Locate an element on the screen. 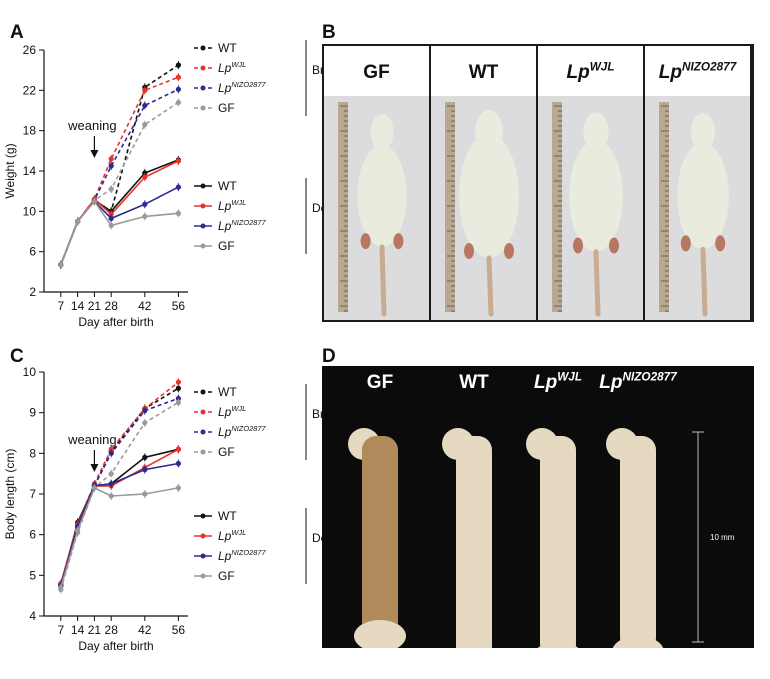 Image resolution: width=770 pixels, height=679 pixels. y-tick-label: 18 is located at coordinates (30, 131).